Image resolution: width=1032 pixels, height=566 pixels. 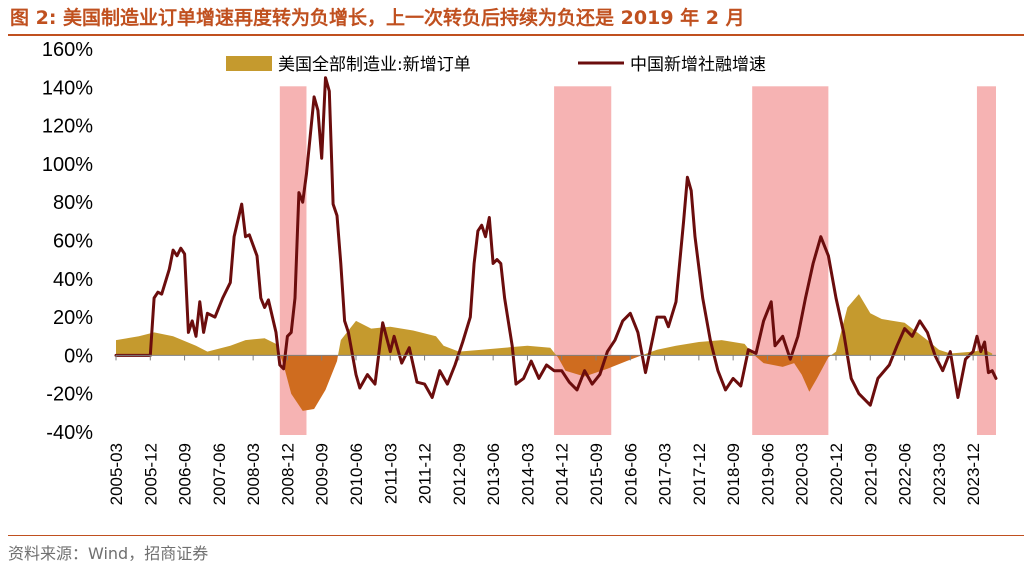 I want to click on x-tick-label: 2005-03, so click(x=116, y=474).